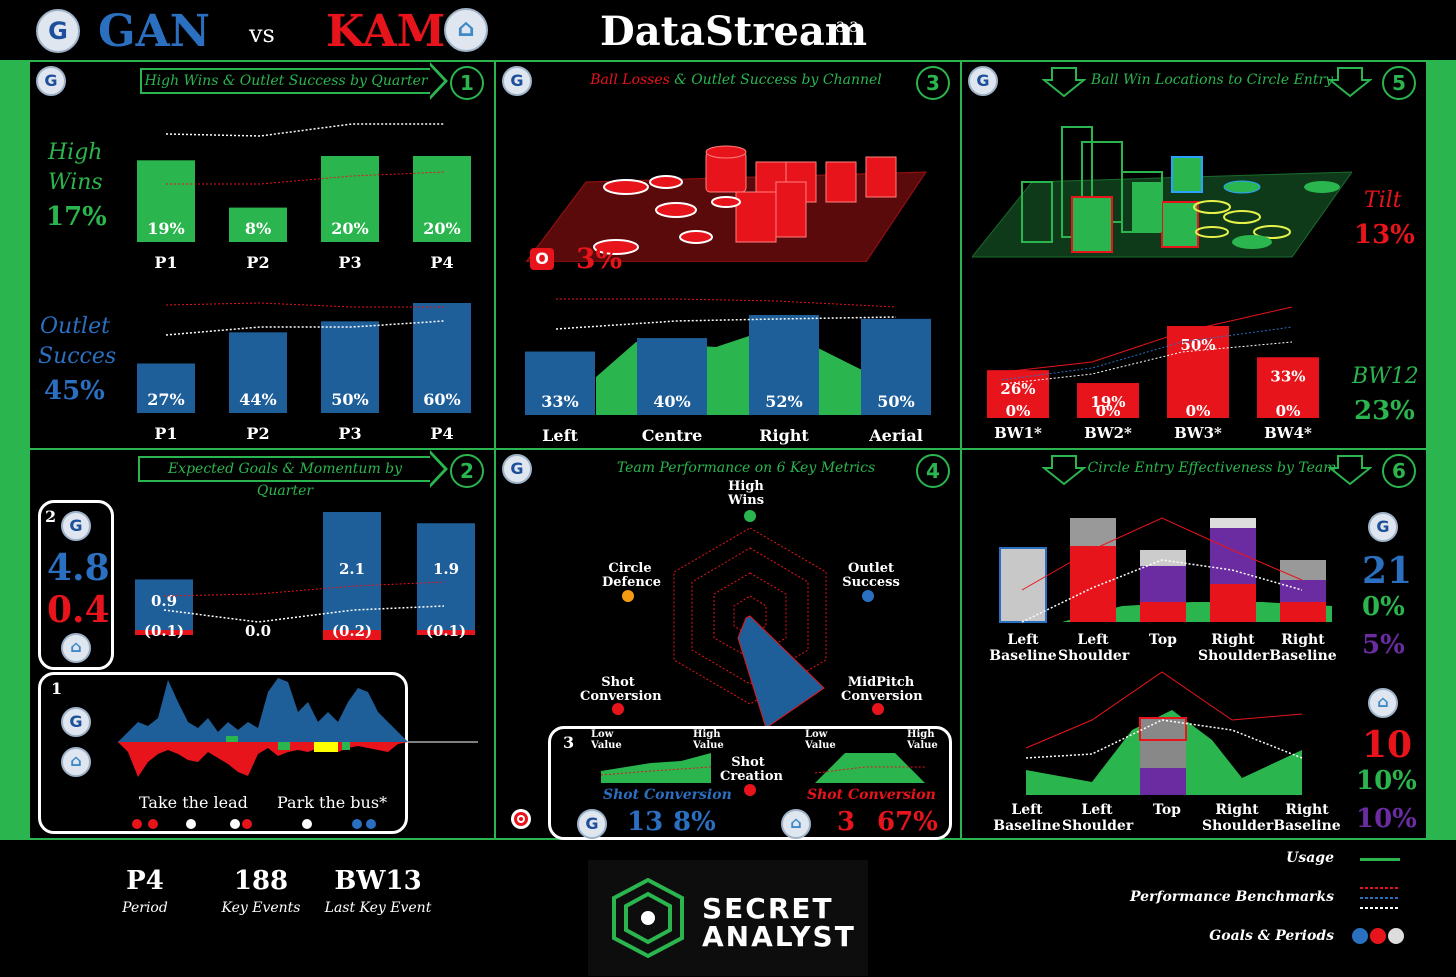 This screenshot has height=977, width=1456. What do you see at coordinates (667, 795) in the screenshot?
I see `shot-conversion-home-label: Shot Conversion` at bounding box center [667, 795].